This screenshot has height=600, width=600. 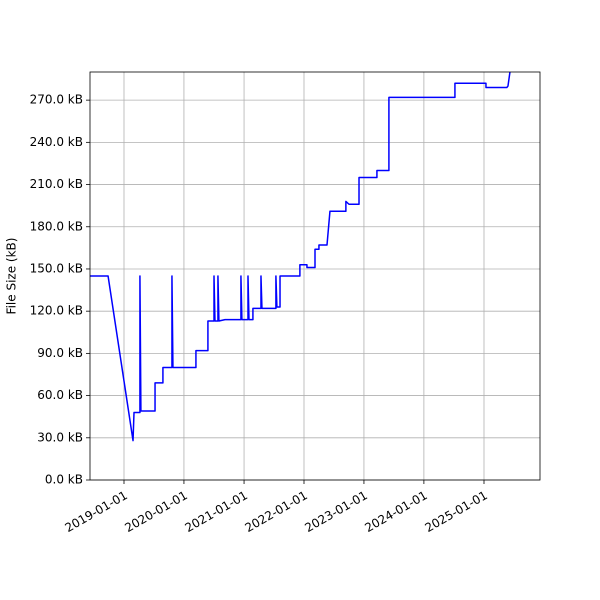 What do you see at coordinates (56, 268) in the screenshot?
I see `y-tick-label: 150.0 kB` at bounding box center [56, 268].